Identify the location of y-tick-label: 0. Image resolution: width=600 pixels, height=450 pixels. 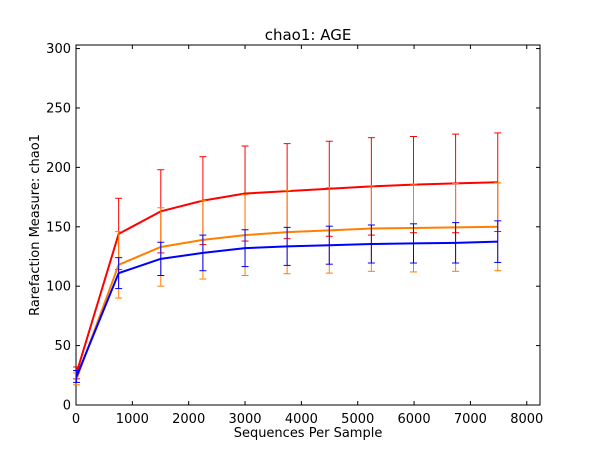
(67, 406).